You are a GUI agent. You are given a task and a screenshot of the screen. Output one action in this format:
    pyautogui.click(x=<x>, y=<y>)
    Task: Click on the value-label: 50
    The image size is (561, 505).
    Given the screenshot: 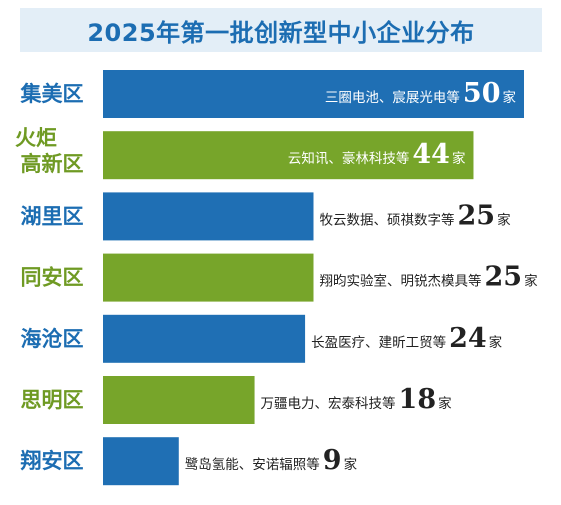 What is the action you would take?
    pyautogui.click(x=482, y=93)
    